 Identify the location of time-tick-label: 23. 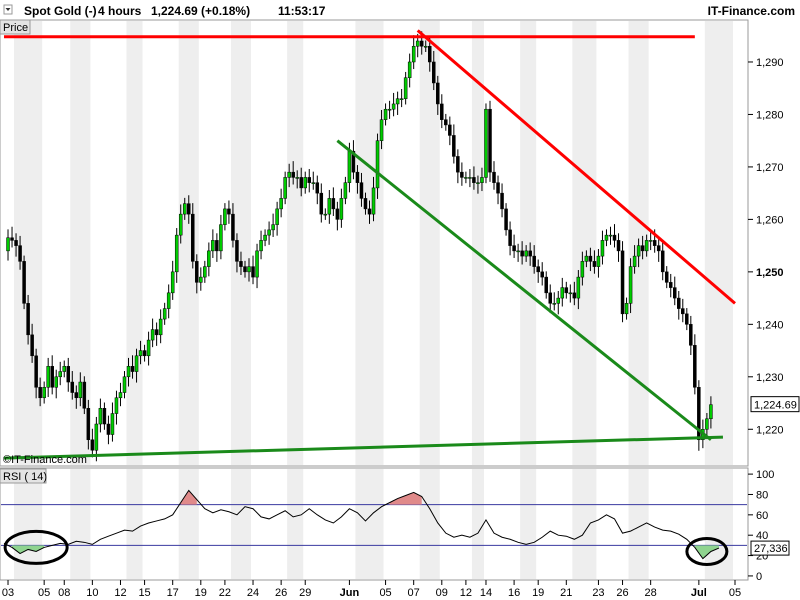
(598, 593).